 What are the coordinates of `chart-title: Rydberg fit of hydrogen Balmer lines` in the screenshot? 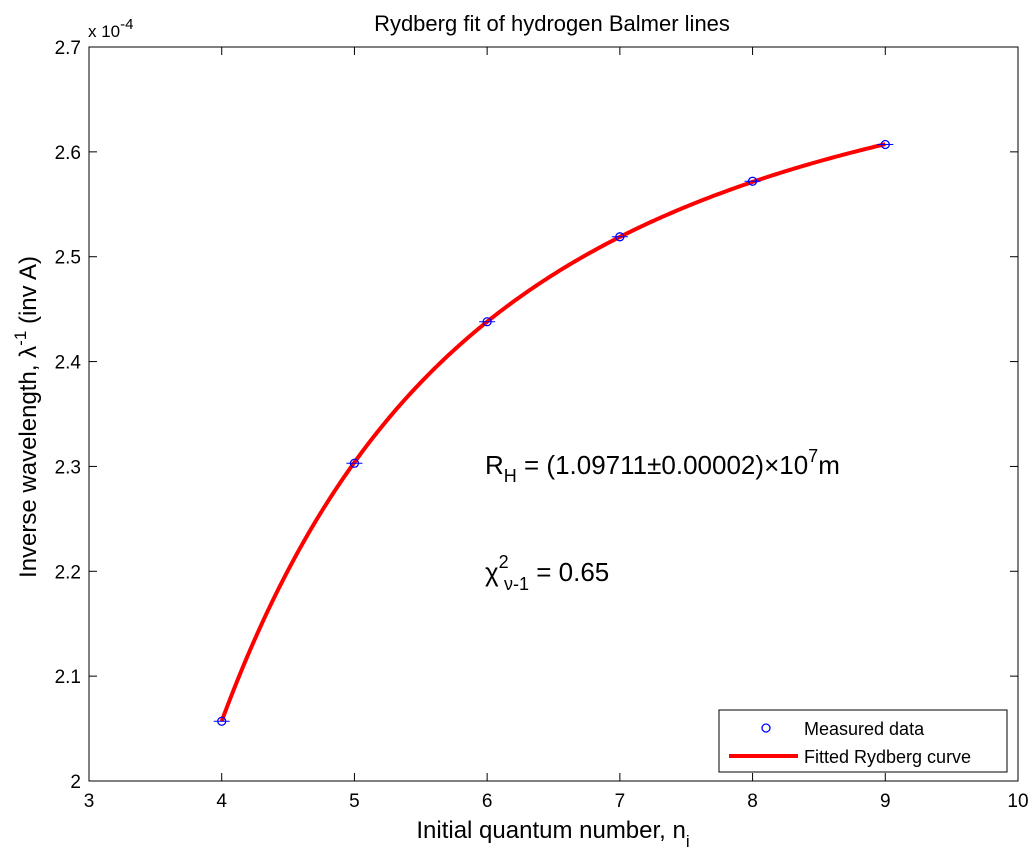 It's located at (552, 23).